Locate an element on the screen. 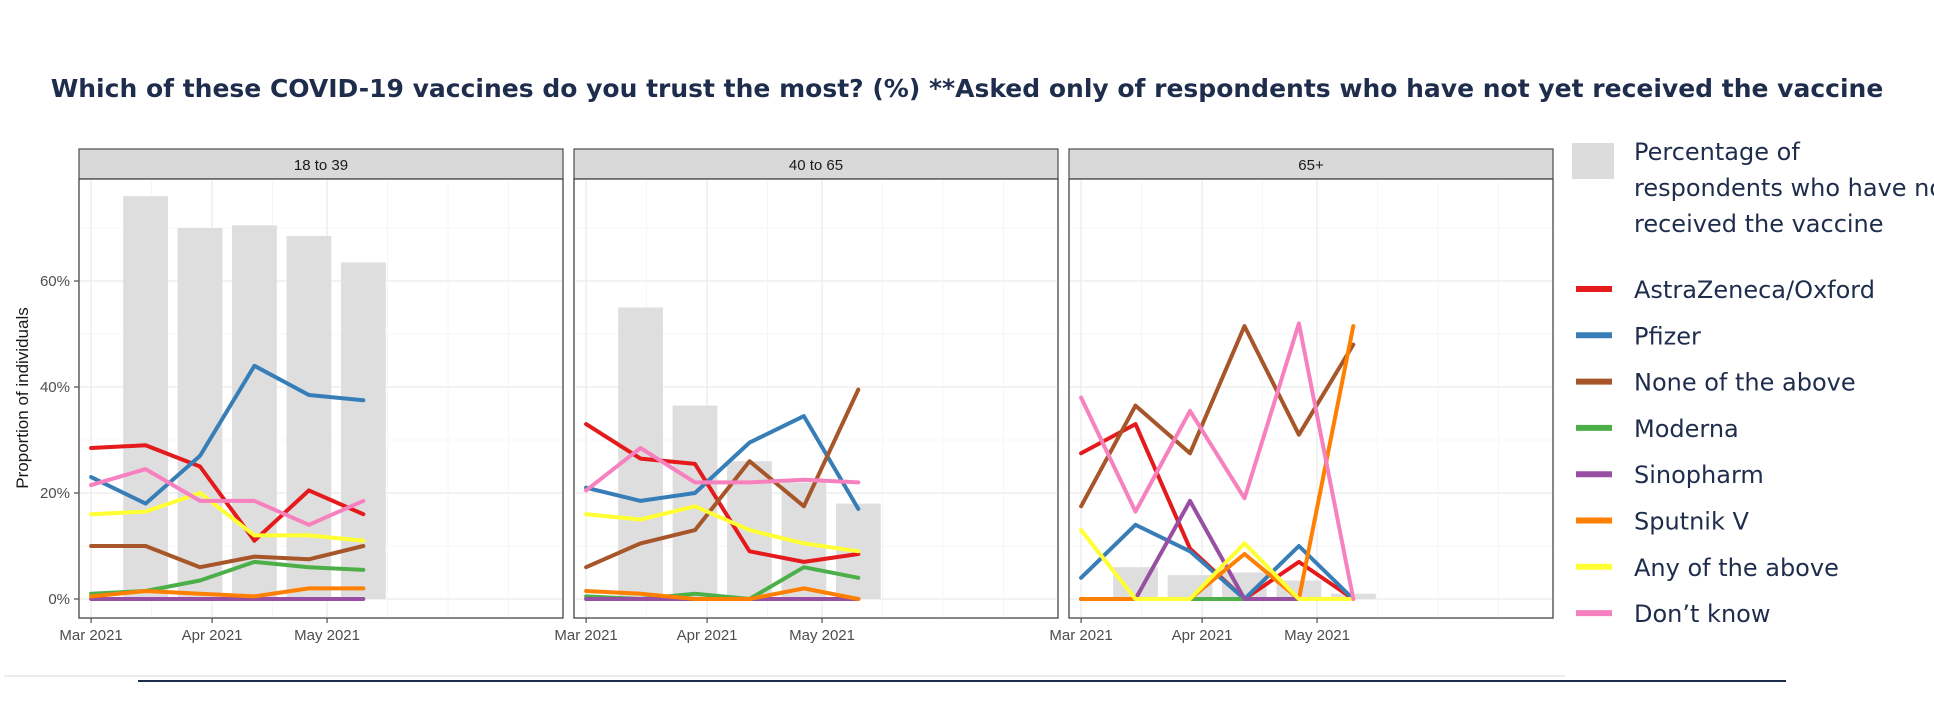 This screenshot has width=1934, height=712. legend-label: AstraZeneca/Oxford is located at coordinates (1754, 290).